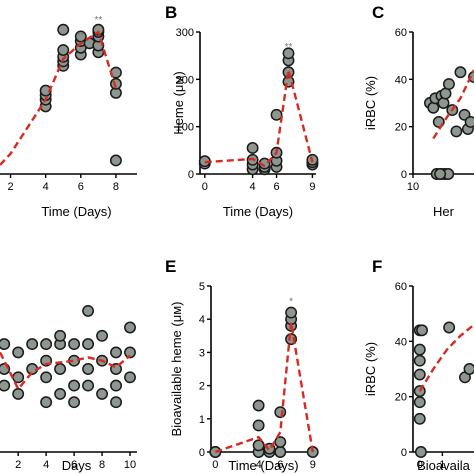 This screenshot has height=474, width=474. What do you see at coordinates (245, 123) in the screenshot?
I see `panel-b: 0 100 200 300 0 4 6 9 Time (Days) Heme (μм) **` at bounding box center [245, 123].